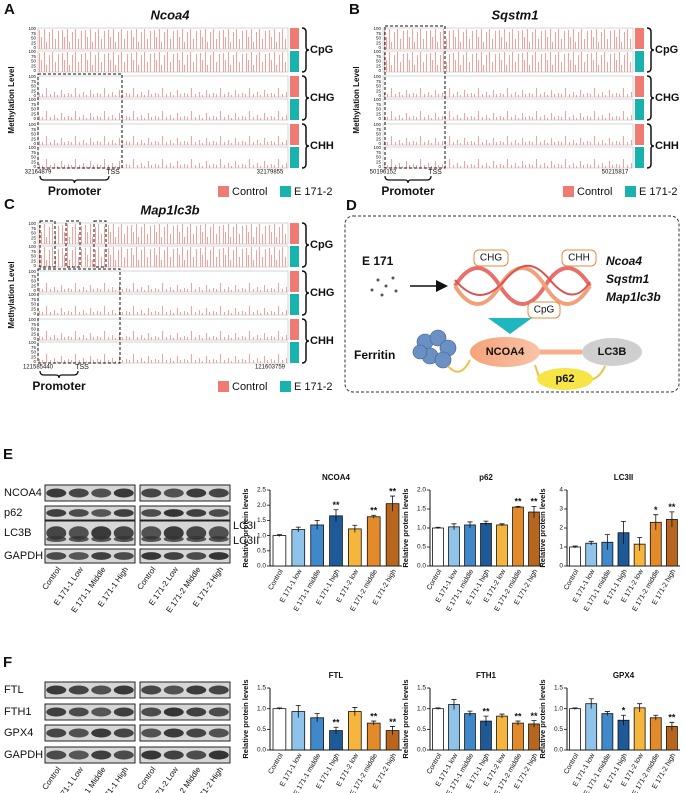  Describe the element at coordinates (313, 192) in the screenshot. I see `legend-label: E 171-2` at that location.